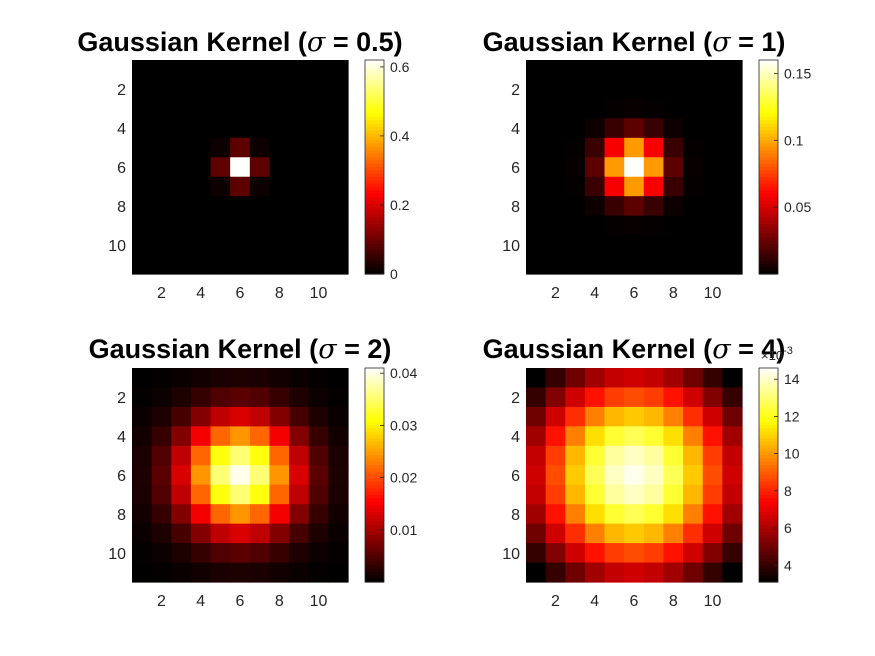  What do you see at coordinates (374, 167) in the screenshot?
I see `colorbar-frame` at bounding box center [374, 167].